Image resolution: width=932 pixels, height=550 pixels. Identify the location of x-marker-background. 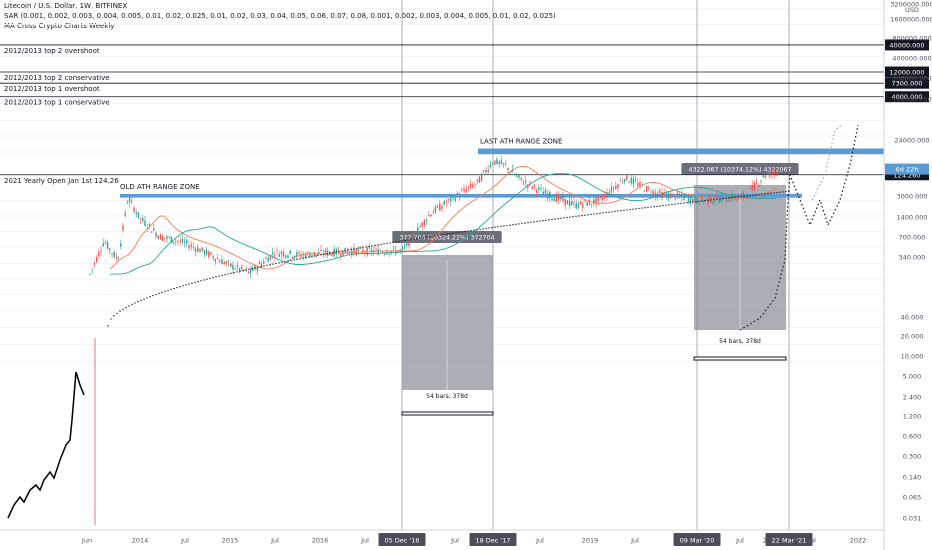
(402, 539).